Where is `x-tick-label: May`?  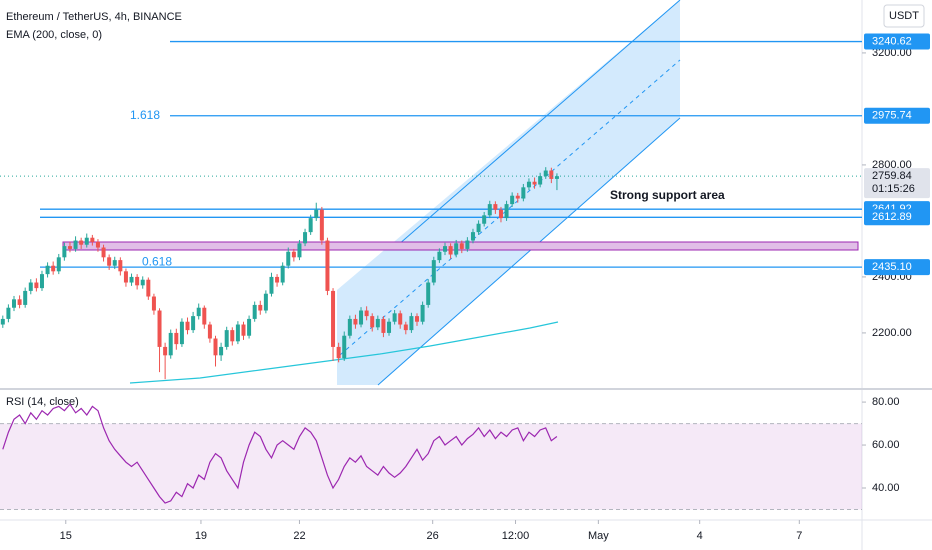 x-tick-label: May is located at coordinates (598, 536).